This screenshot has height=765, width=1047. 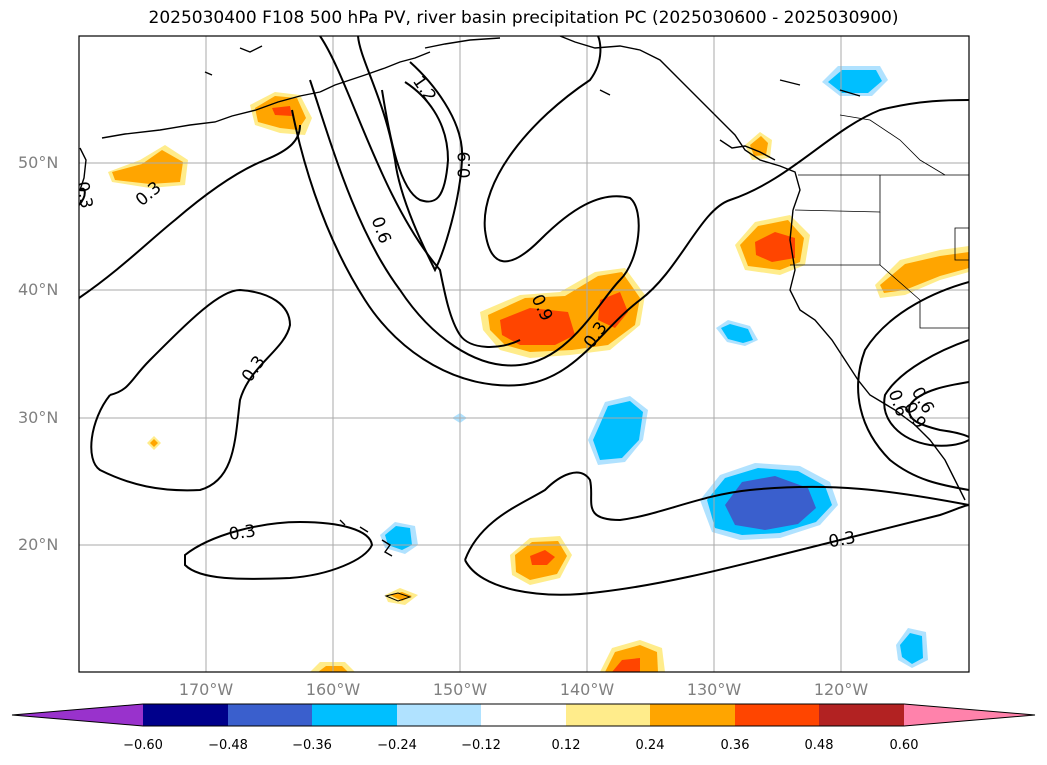 I want to click on contour-label: 1.2, so click(x=424, y=89).